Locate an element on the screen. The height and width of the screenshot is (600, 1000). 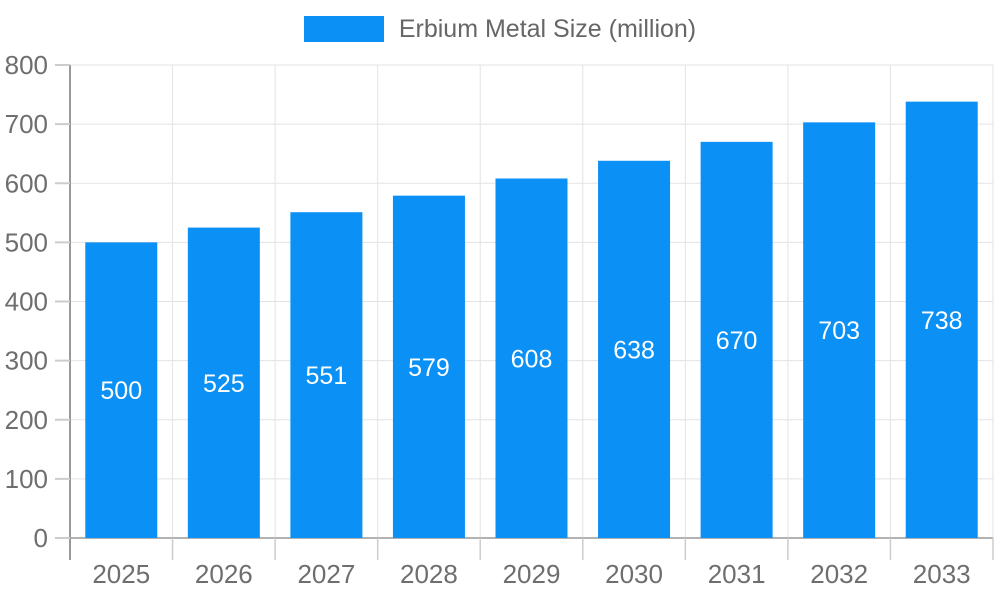
bar-value-label: 670 is located at coordinates (737, 341).